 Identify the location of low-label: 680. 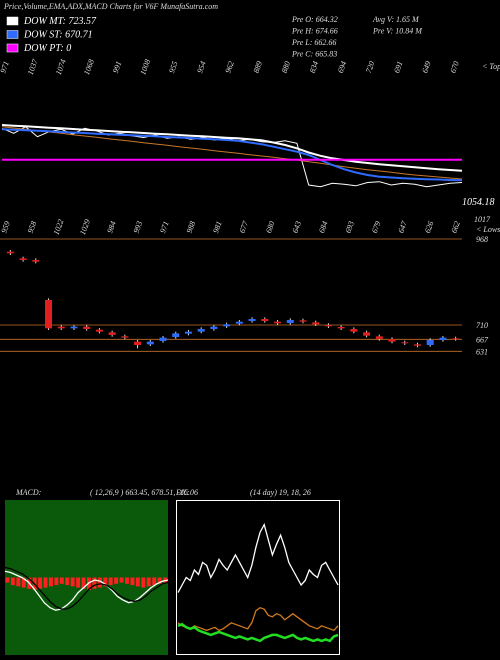
(270, 227).